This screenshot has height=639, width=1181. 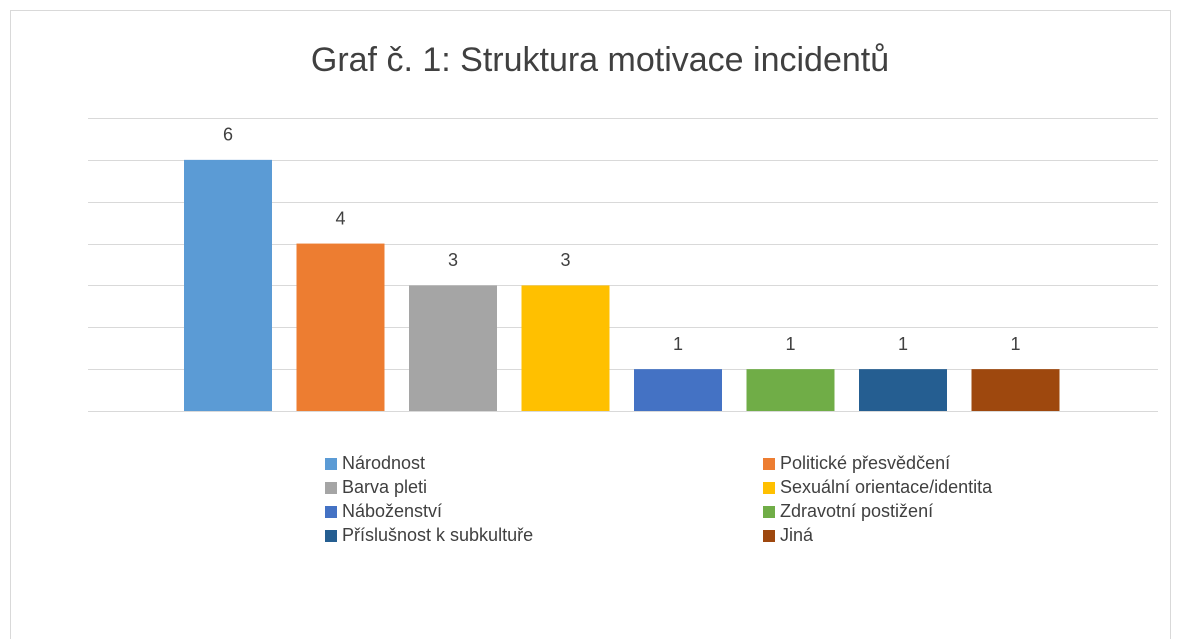 I want to click on legend-label: Příslušnost k subkultuře, so click(x=437, y=535).